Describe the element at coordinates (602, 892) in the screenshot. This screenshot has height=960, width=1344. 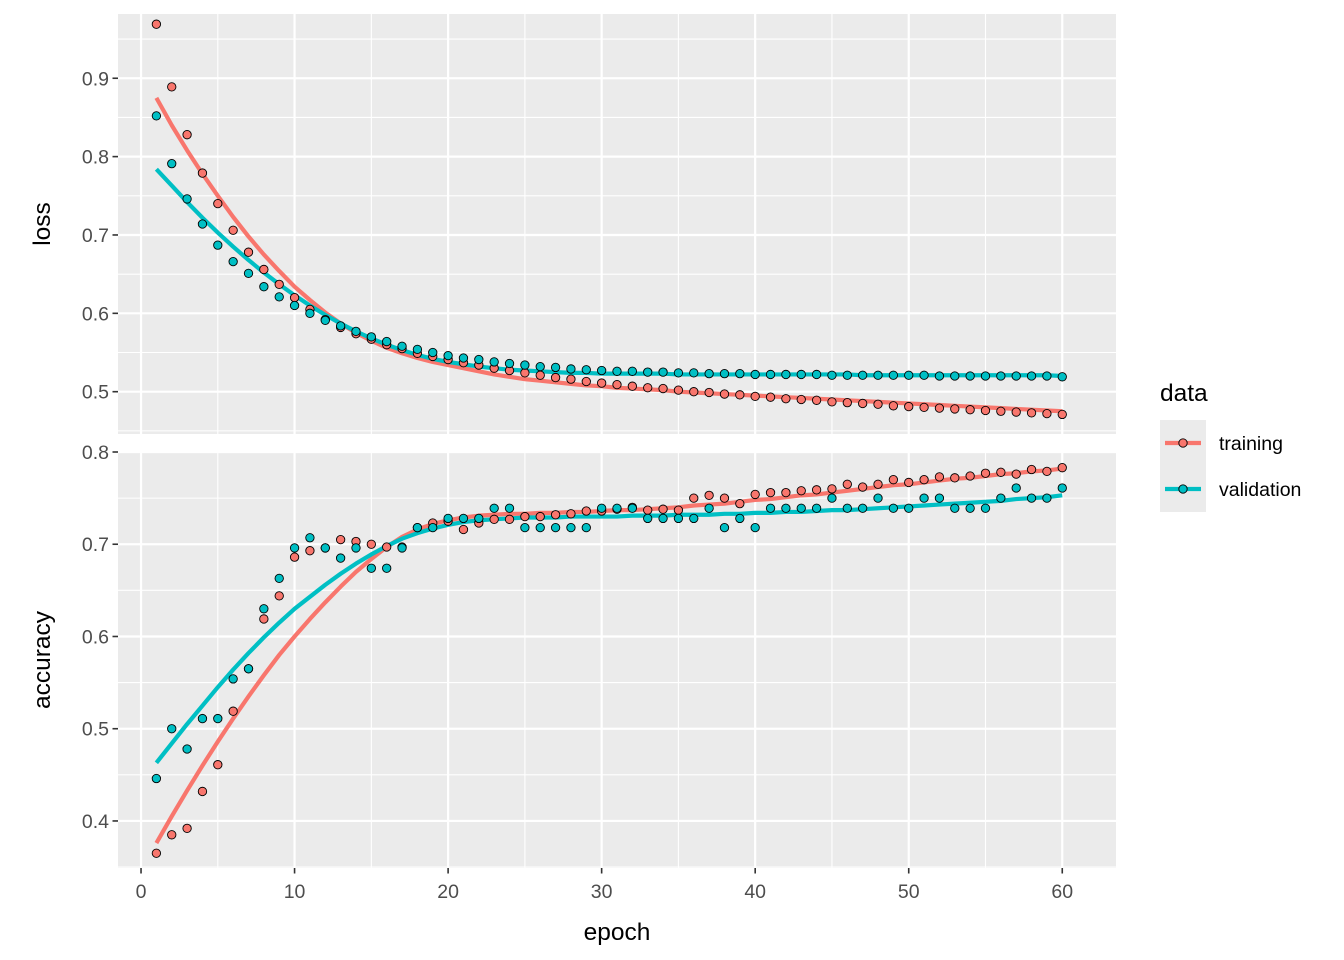
I see `x-tick-label: 30` at that location.